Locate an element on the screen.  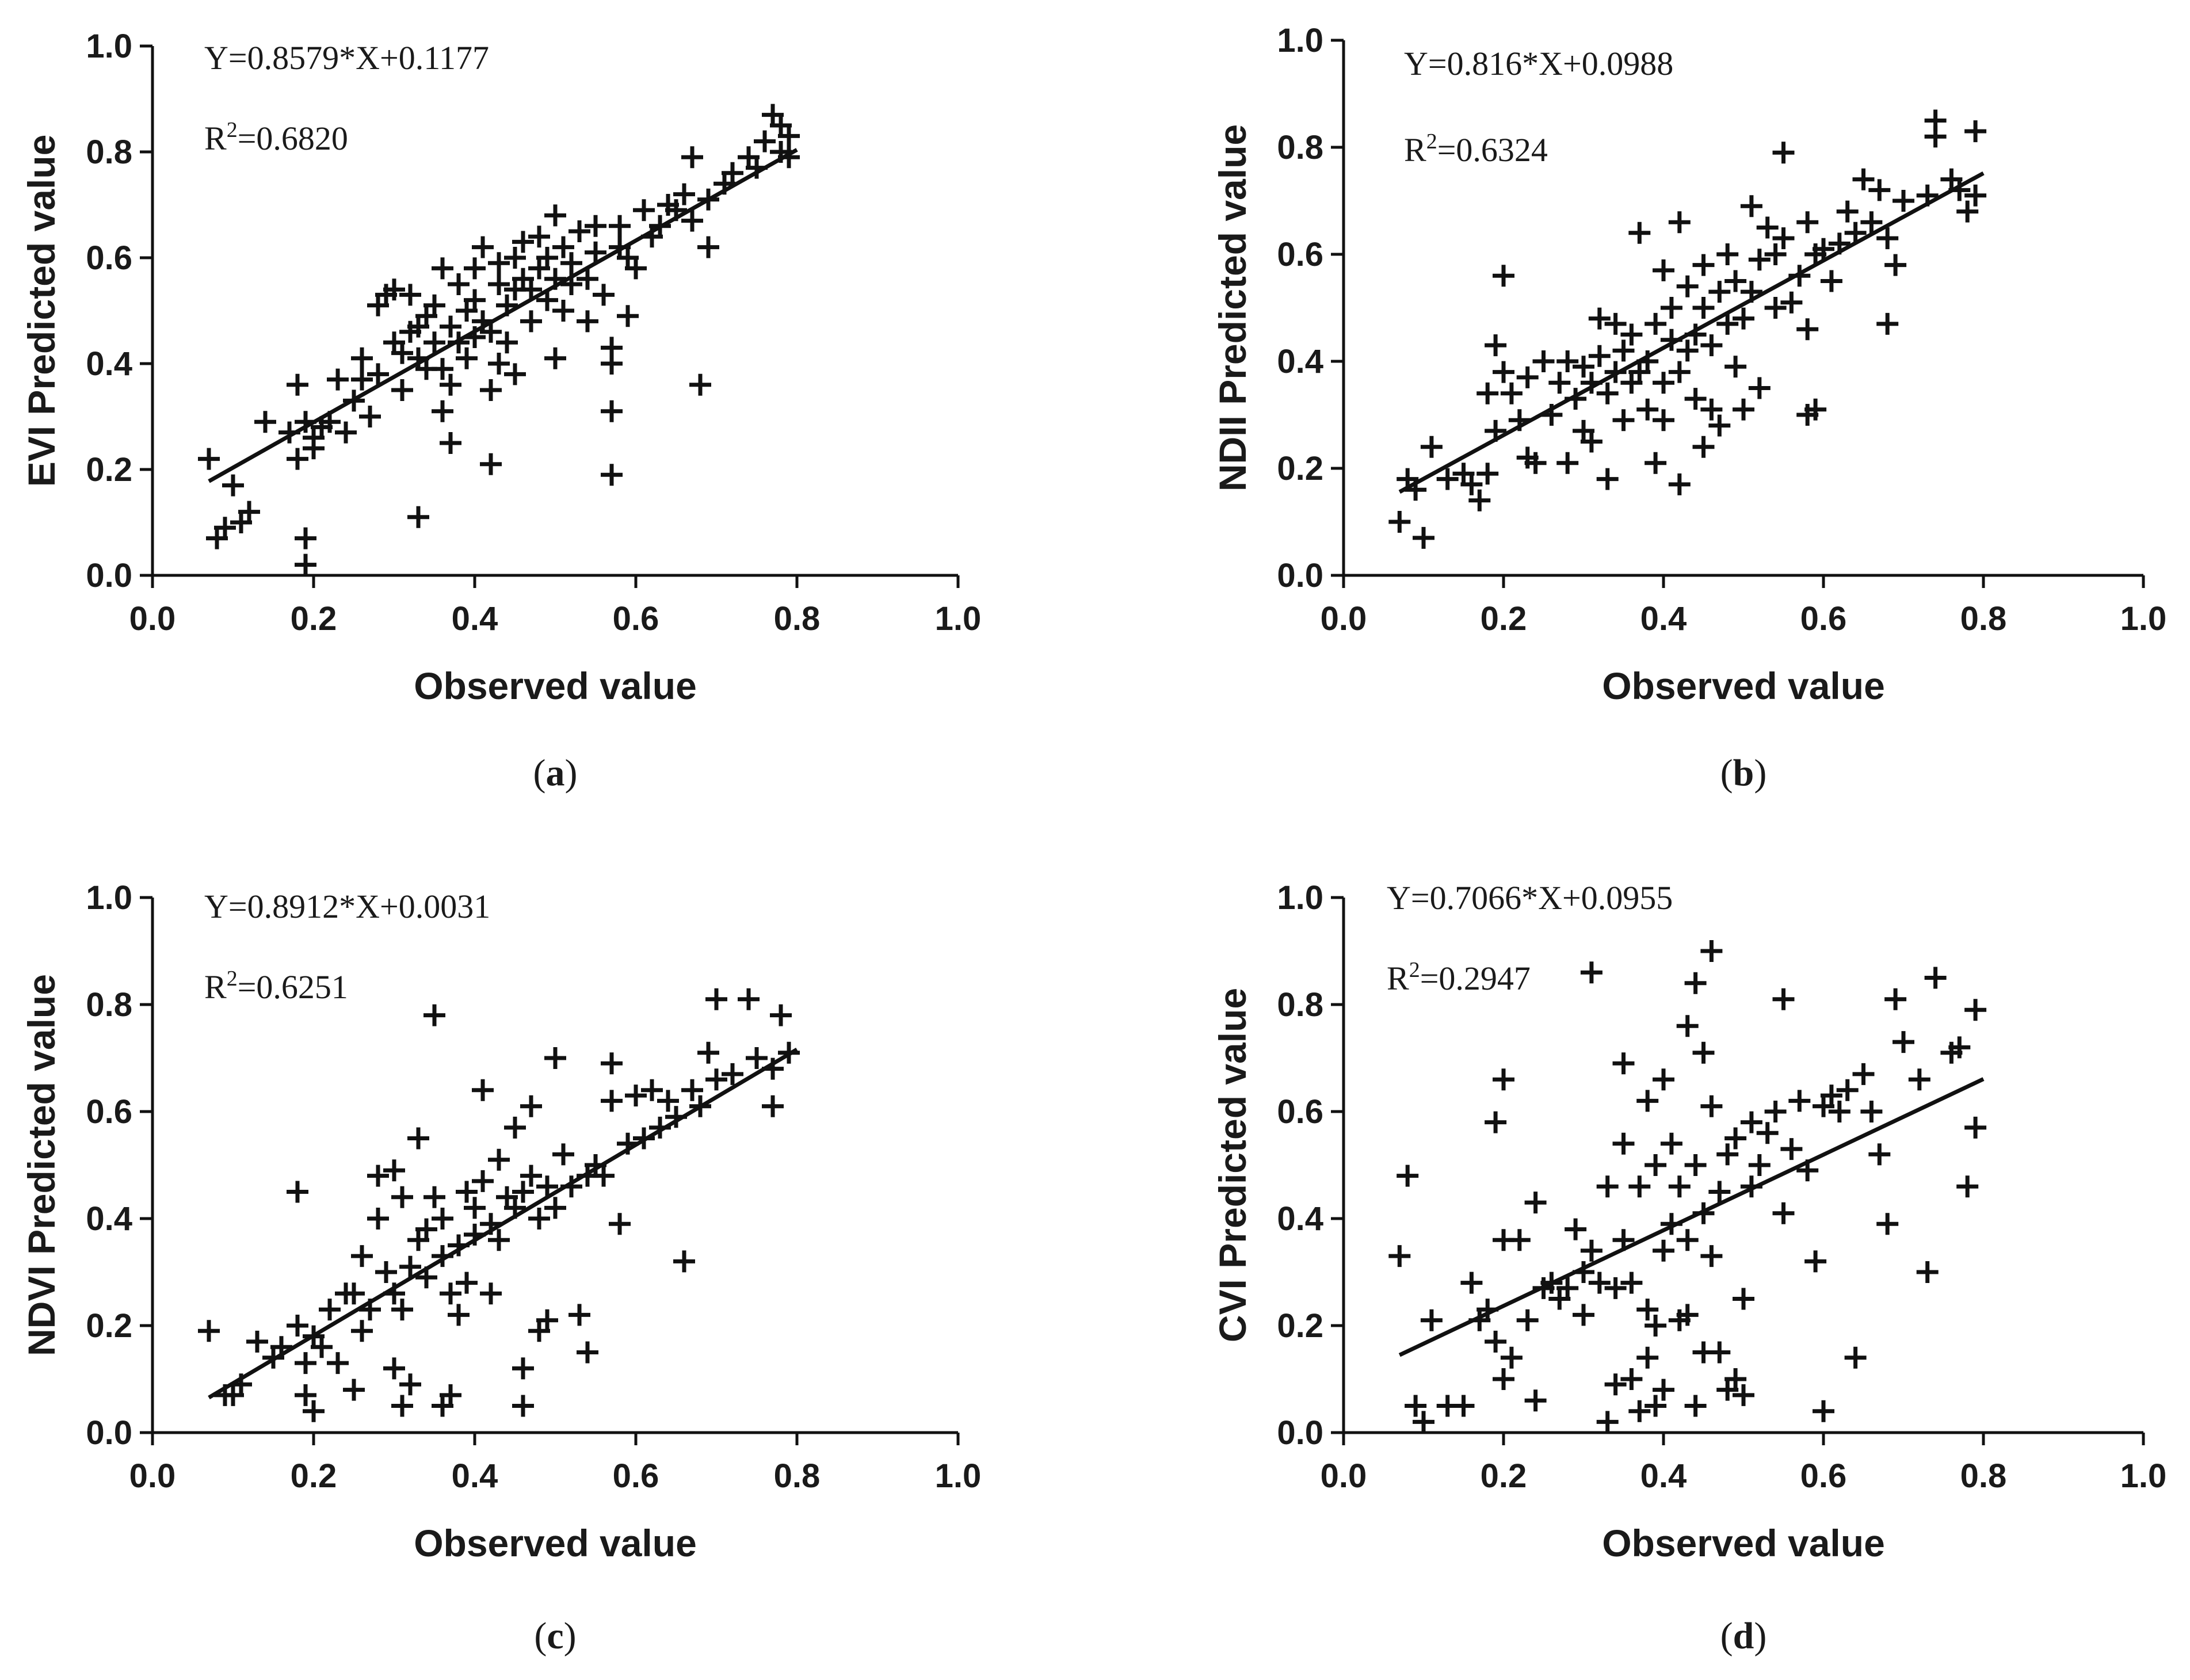
x-tick-label: 1.0 is located at coordinates (2143, 618).